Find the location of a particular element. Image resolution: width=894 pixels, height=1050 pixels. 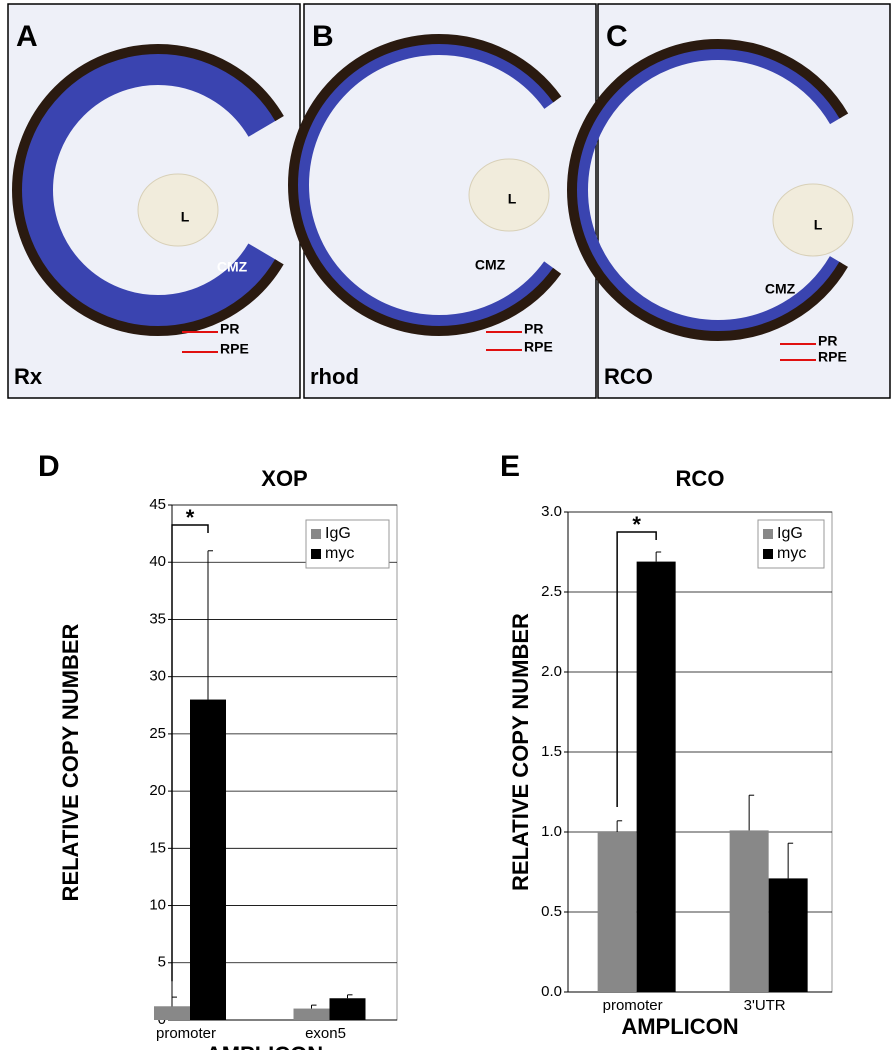

y-tick-label: 30 is located at coordinates (157, 676).